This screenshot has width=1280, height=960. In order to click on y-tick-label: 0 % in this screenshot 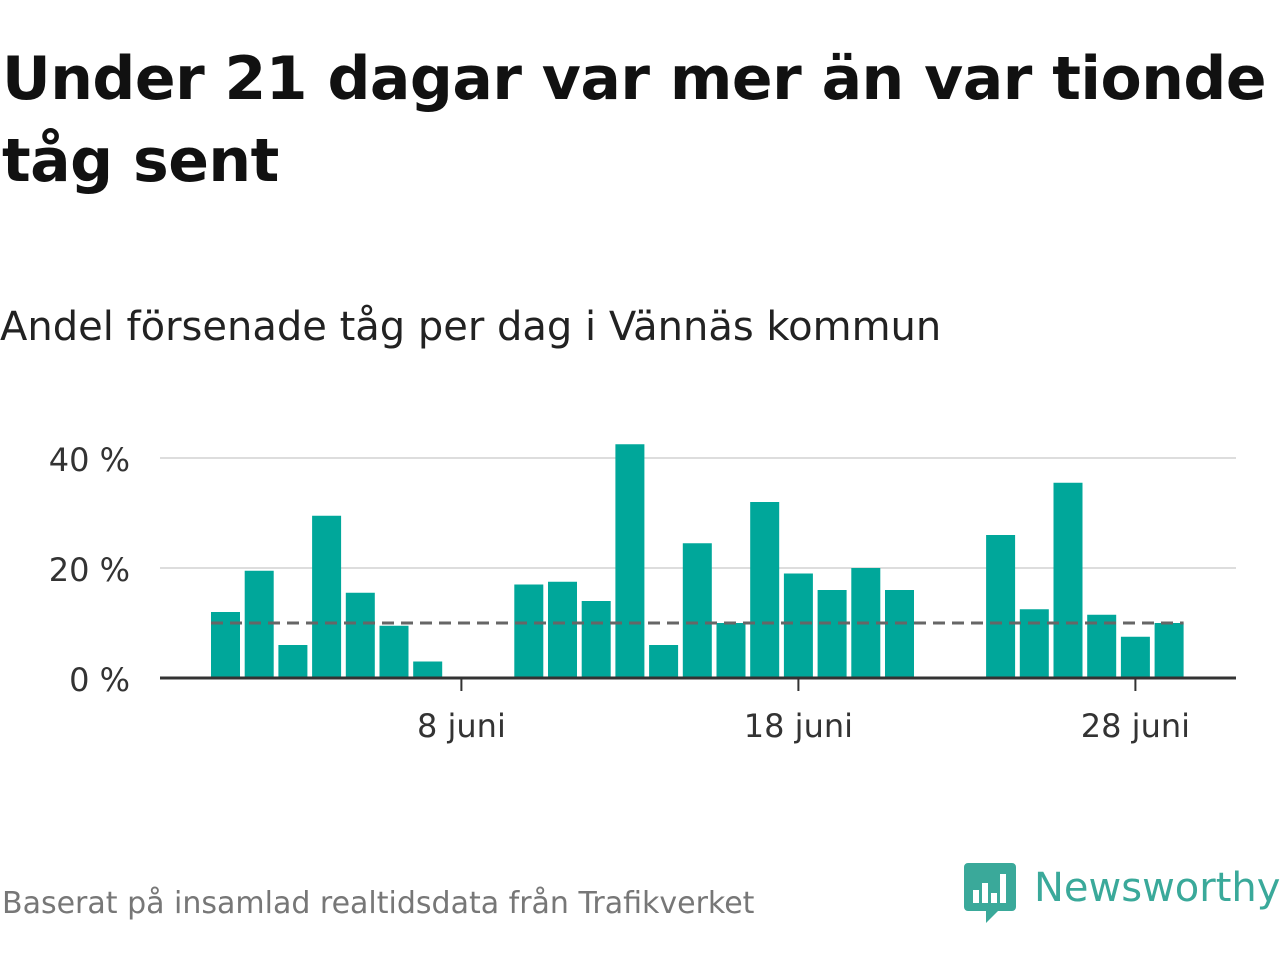, I will do `click(99, 680)`.